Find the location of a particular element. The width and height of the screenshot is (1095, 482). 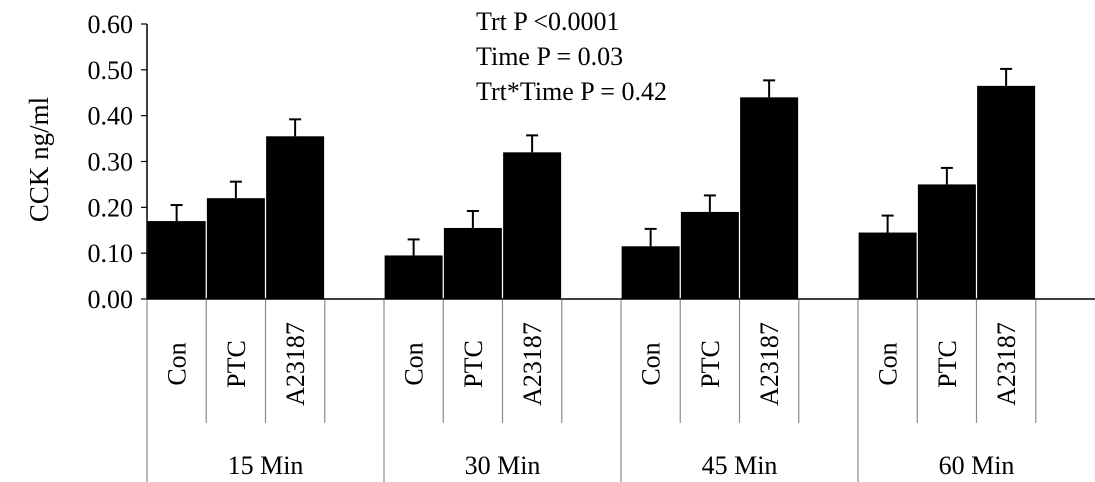

stats-annotation: Trt*Time P = 0.42 is located at coordinates (571, 91).